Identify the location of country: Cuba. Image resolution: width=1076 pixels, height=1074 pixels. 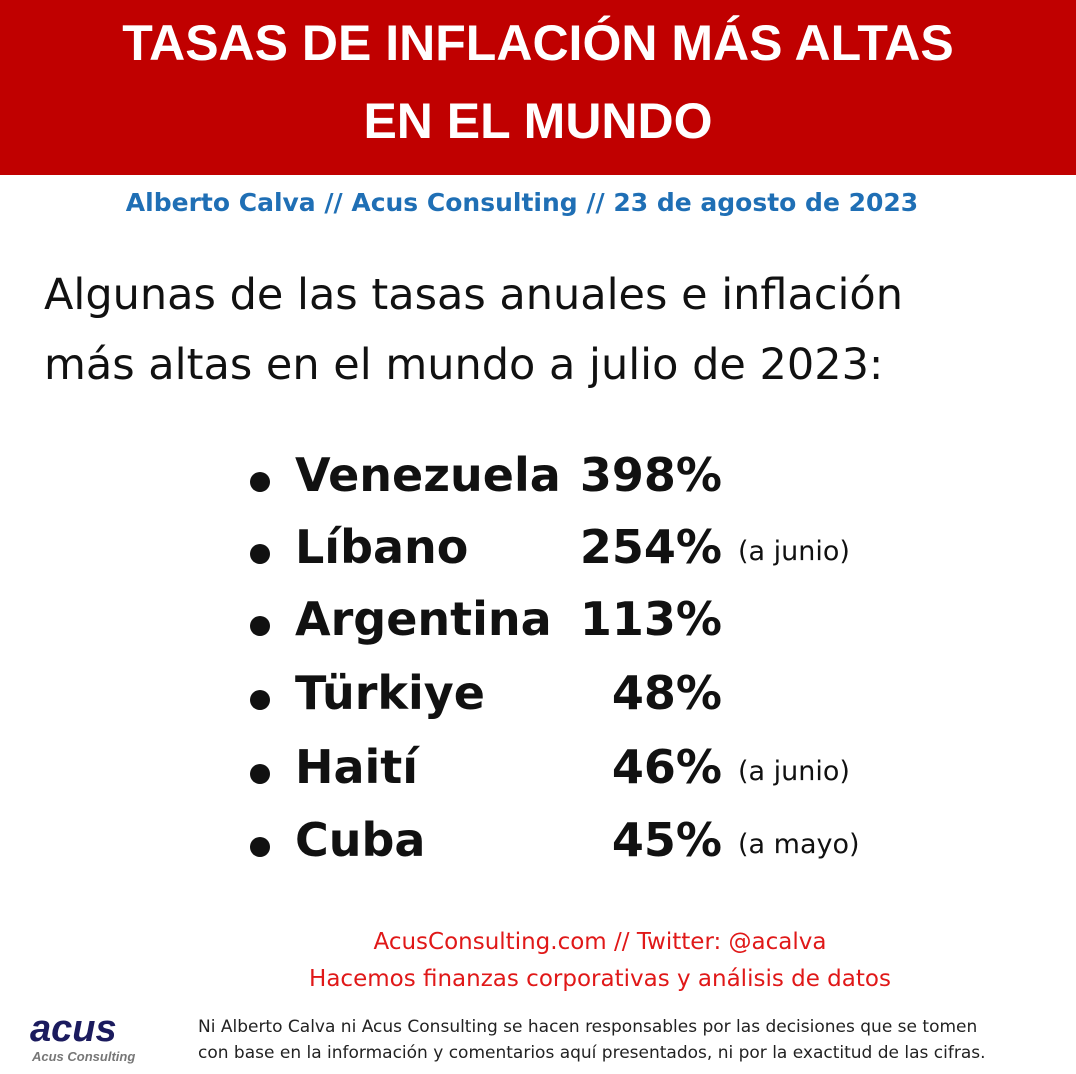
(360, 840).